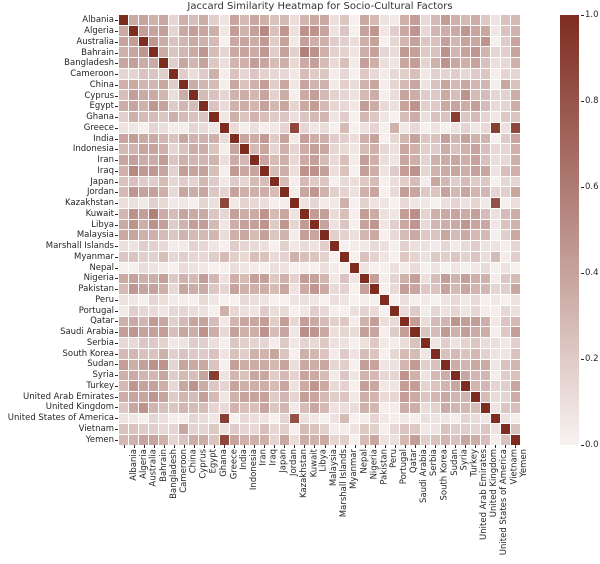 This screenshot has width=600, height=564. What do you see at coordinates (484, 494) in the screenshot?
I see `x-tick-label: United Arab Emirates` at bounding box center [484, 494].